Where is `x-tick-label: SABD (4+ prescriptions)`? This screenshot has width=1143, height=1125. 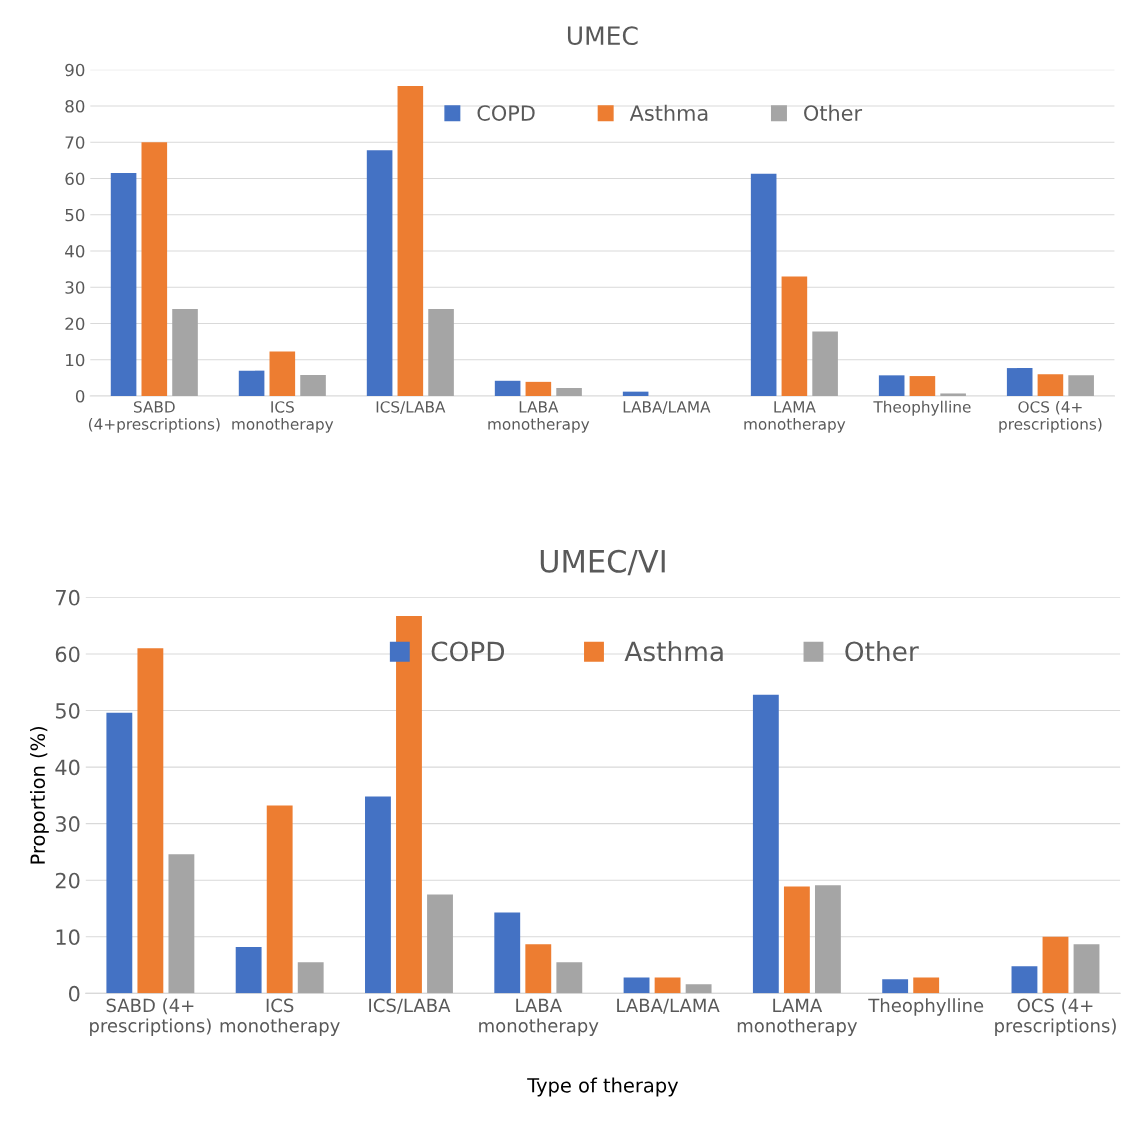 x-tick-label: SABD (4+ prescriptions) is located at coordinates (150, 1017).